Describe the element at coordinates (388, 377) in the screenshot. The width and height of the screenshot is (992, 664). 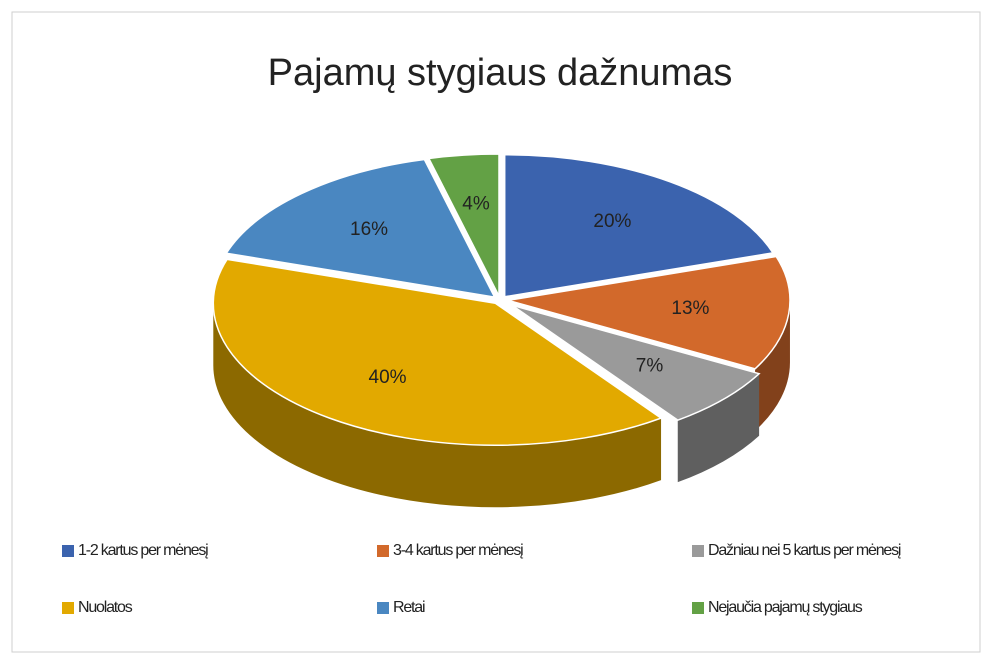
I see `data-label: 40%` at that location.